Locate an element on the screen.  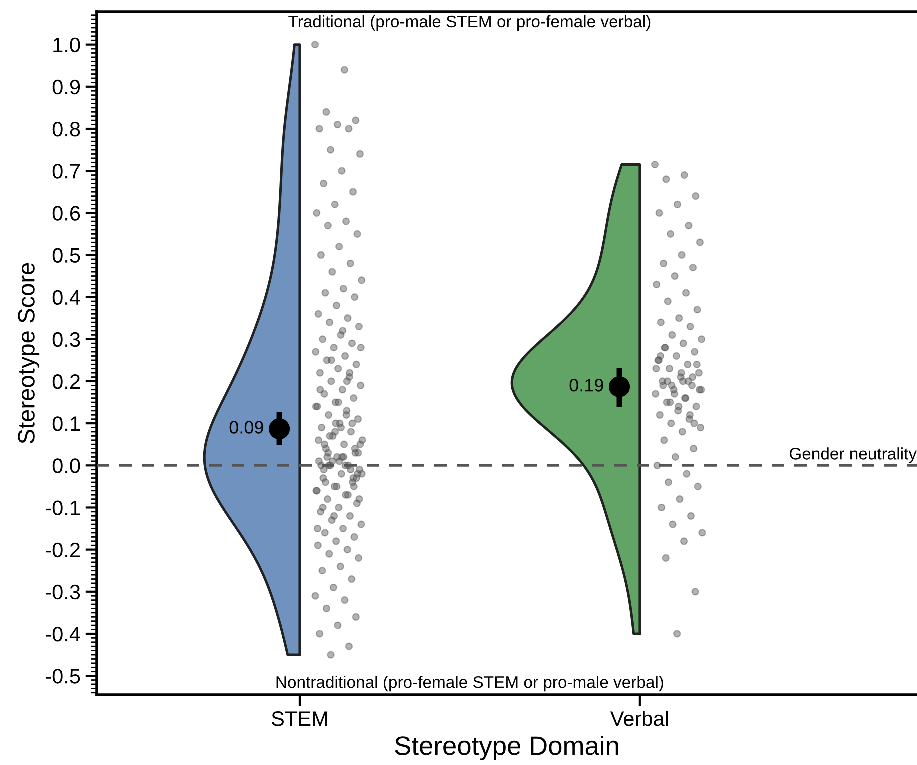
y-tick-label: 0.2 is located at coordinates (66, 382).